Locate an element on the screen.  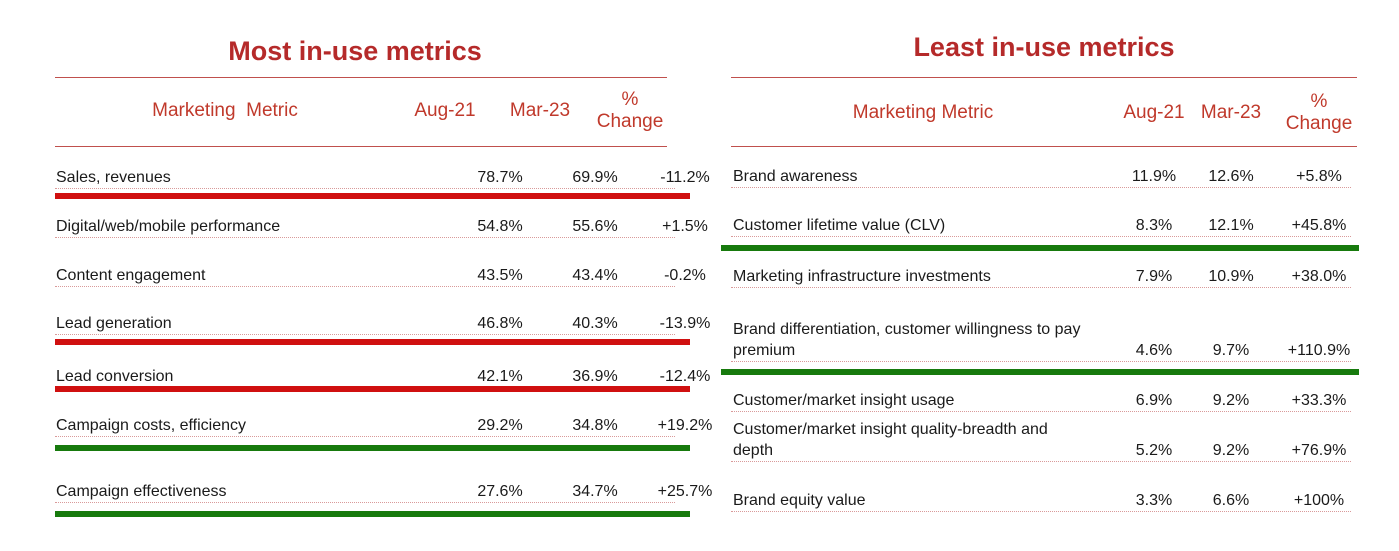
mar23-value: 34.8% is located at coordinates (595, 425).